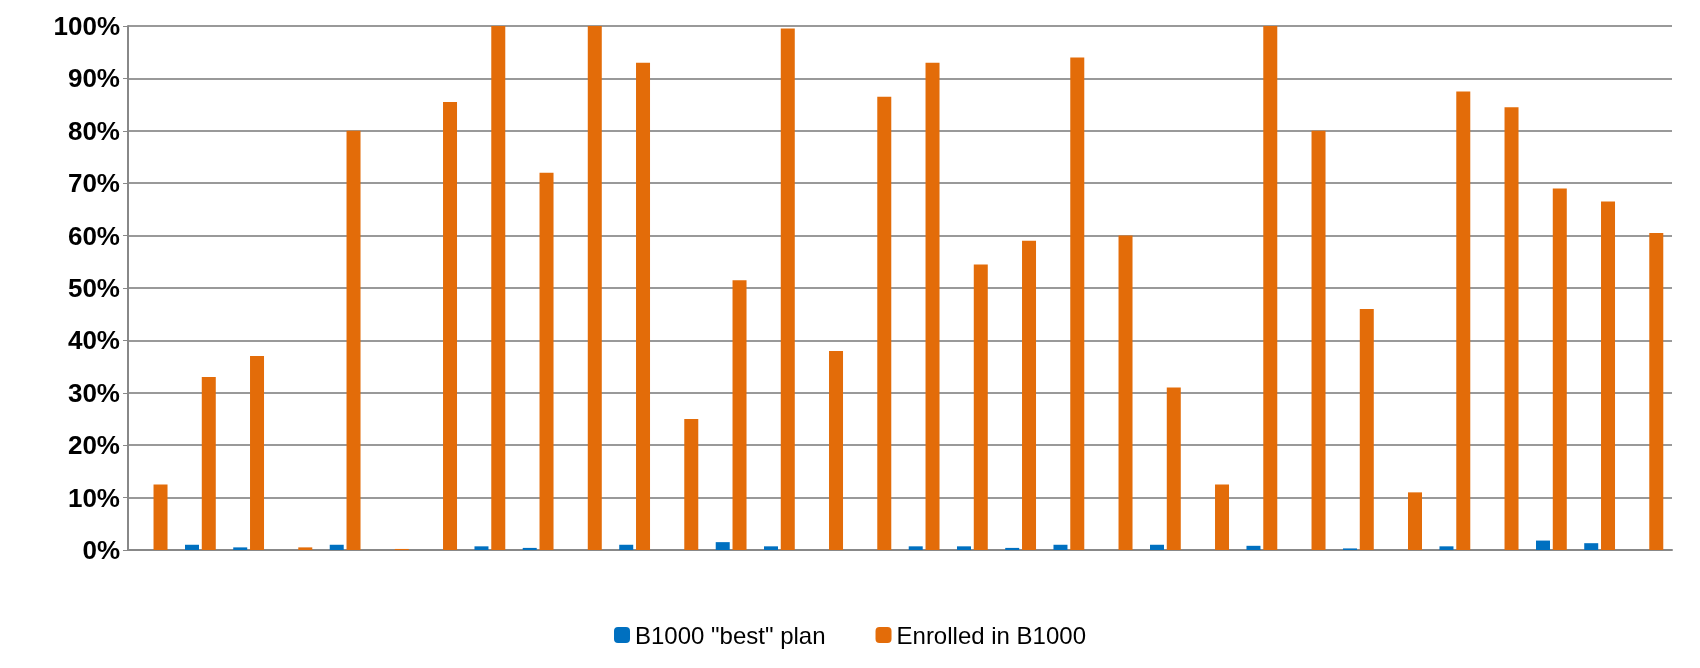  Describe the element at coordinates (93, 183) in the screenshot. I see `y-tick-label: 70%` at that location.